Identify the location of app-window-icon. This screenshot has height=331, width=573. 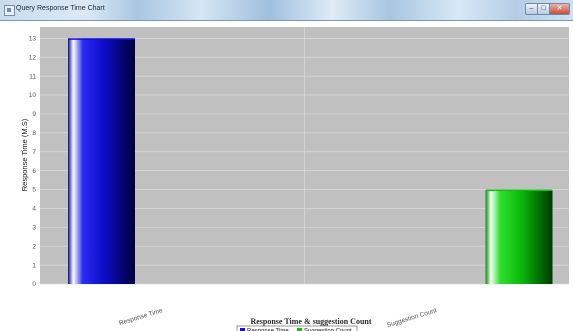
(9, 10).